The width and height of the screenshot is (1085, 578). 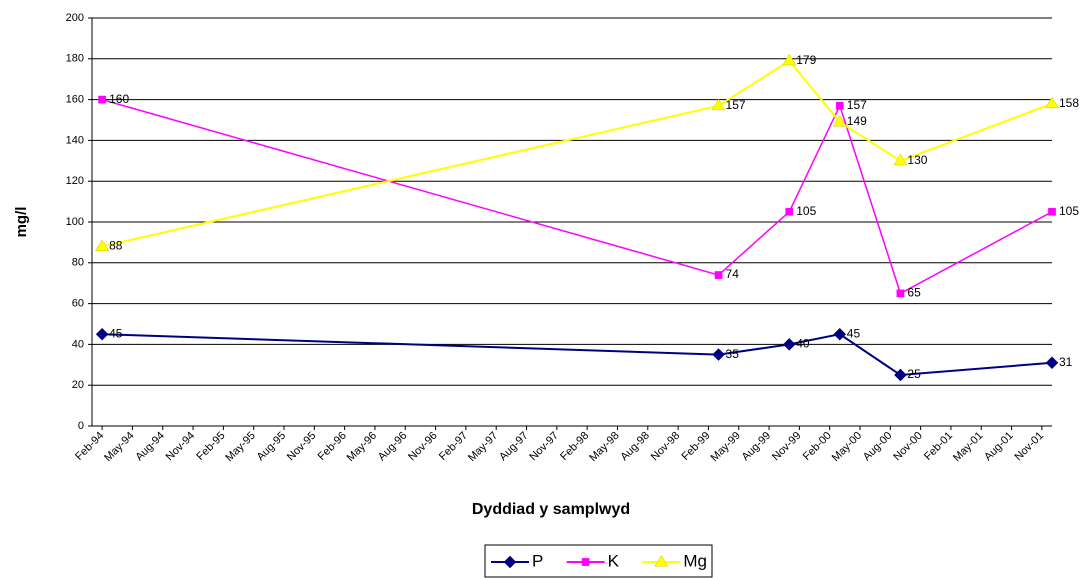 What do you see at coordinates (733, 354) in the screenshot?
I see `data-label: 35` at bounding box center [733, 354].